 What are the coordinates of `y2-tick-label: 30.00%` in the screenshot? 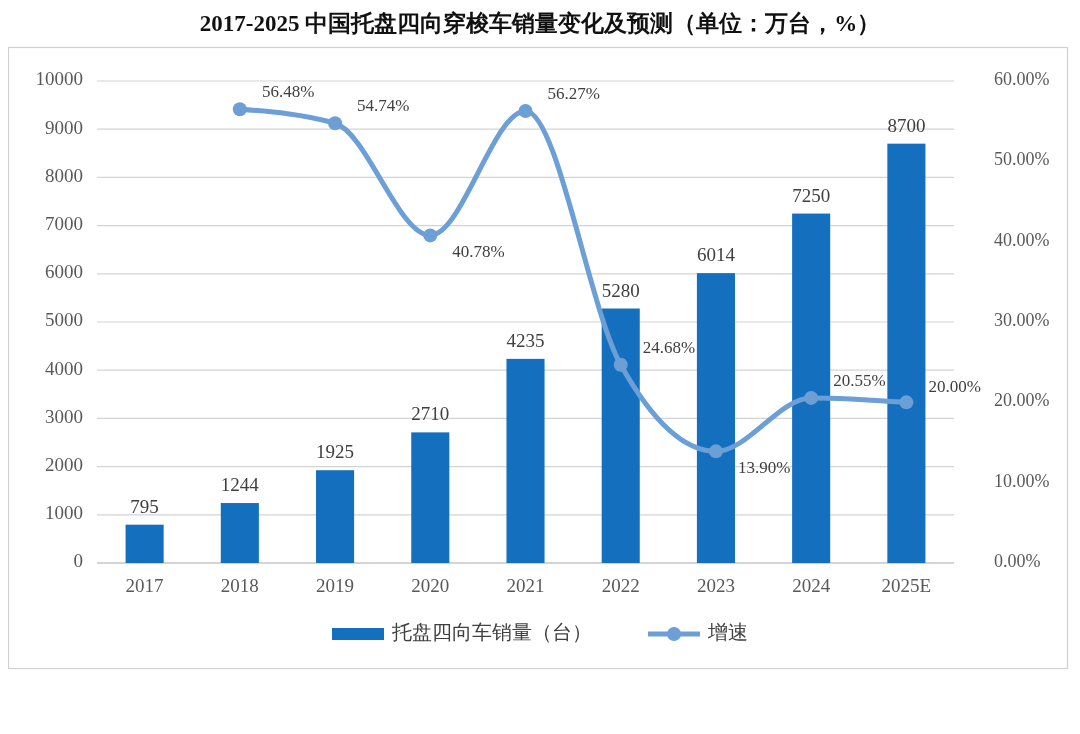 It's located at (1022, 320).